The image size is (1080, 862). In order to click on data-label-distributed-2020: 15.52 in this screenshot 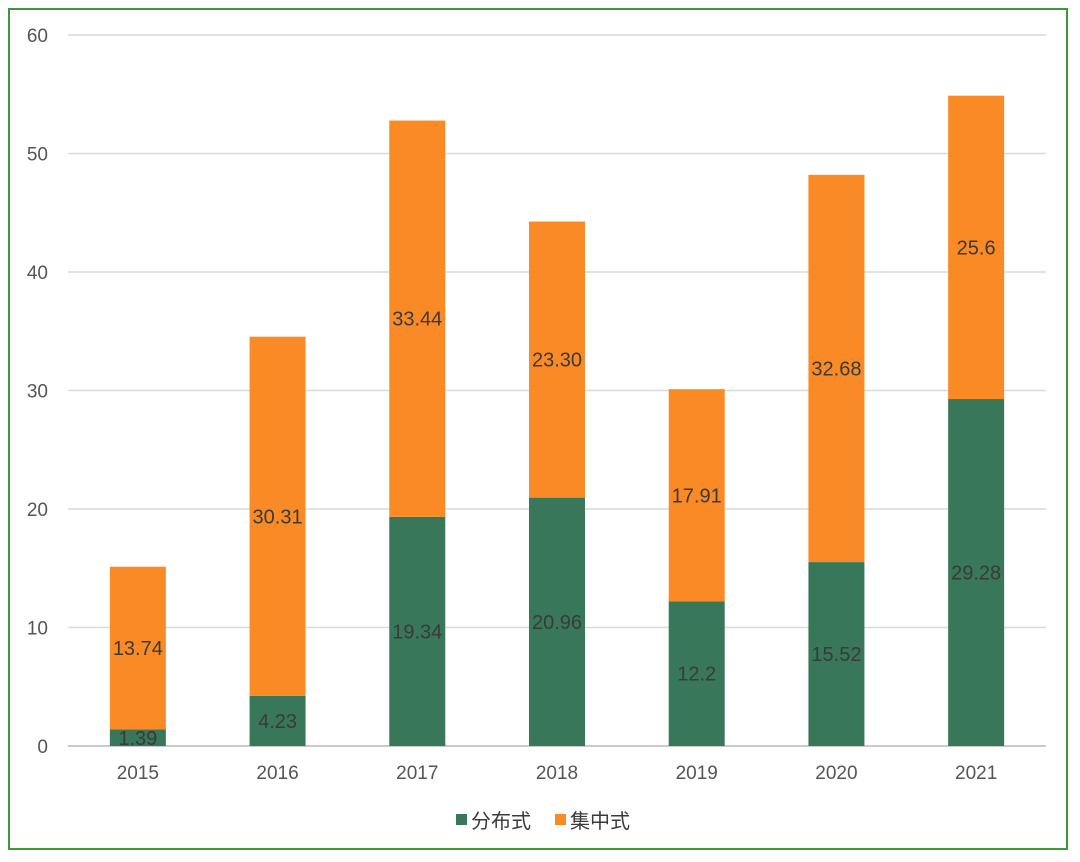, I will do `click(836, 655)`.